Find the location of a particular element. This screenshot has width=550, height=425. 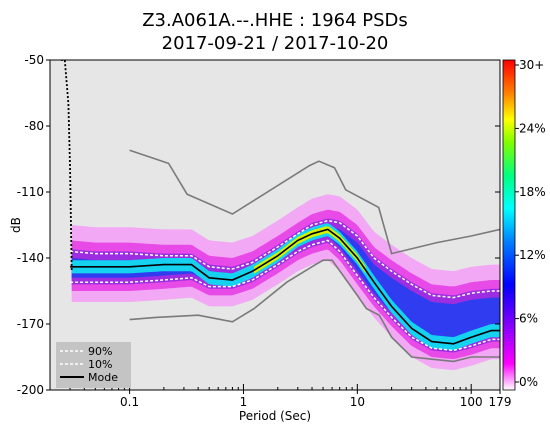

chart-title: Z3.A061A.--.HHE : 1964 PSDs is located at coordinates (275, 20).